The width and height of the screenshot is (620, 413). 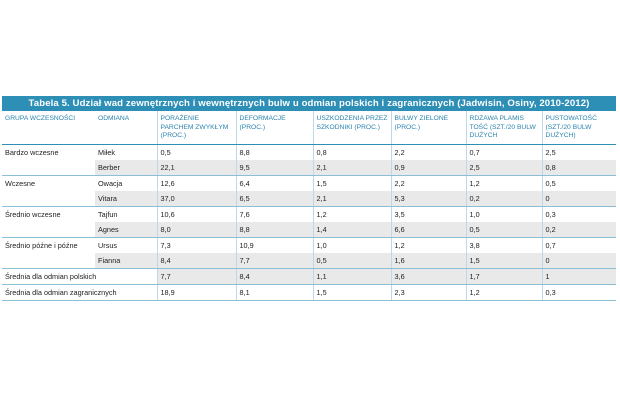 What do you see at coordinates (428, 128) in the screenshot?
I see `header-green: BULWY ZIELONE (PROC.)` at bounding box center [428, 128].